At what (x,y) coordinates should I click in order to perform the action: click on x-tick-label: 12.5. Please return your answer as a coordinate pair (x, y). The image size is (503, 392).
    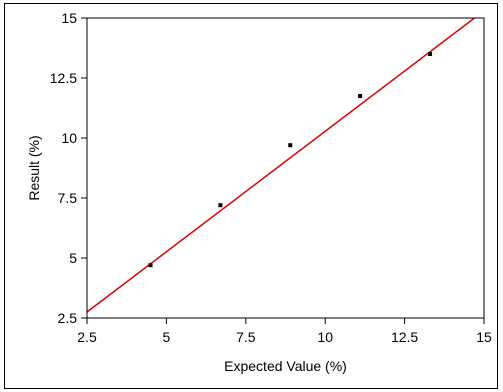
    Looking at the image, I should click on (404, 337).